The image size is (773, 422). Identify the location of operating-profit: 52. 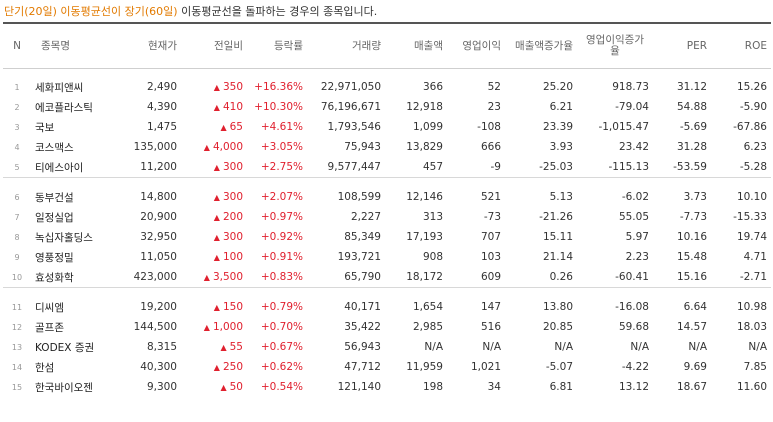
(494, 87).